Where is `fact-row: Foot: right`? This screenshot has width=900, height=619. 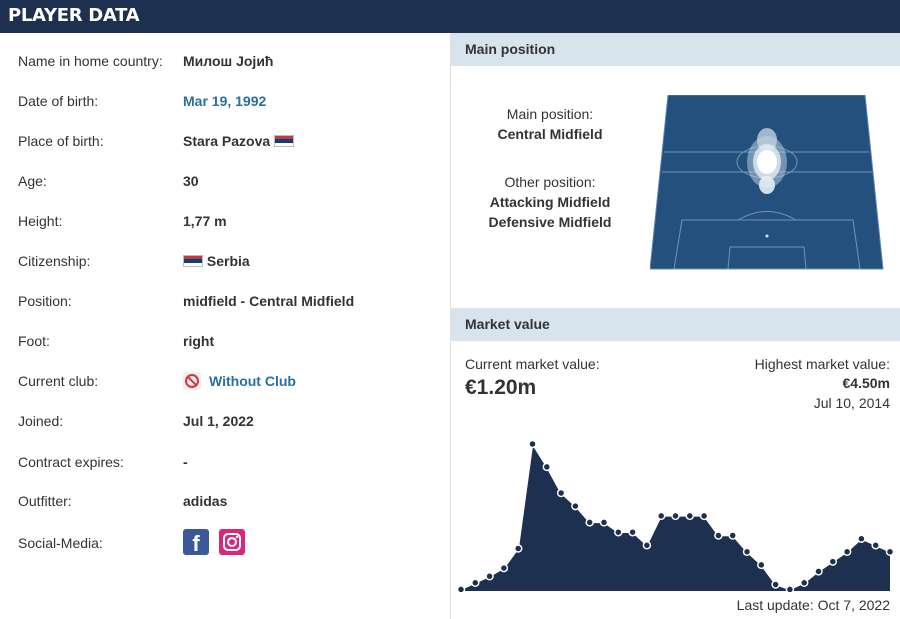
fact-row: Foot: right is located at coordinates (233, 341).